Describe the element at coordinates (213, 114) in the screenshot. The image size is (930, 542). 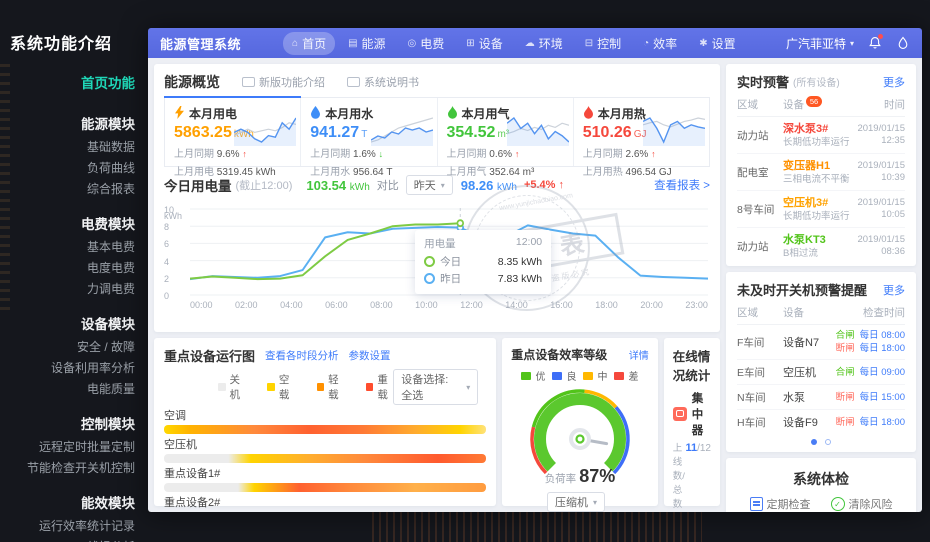
I see `stat-card-title: 本月用电` at that location.